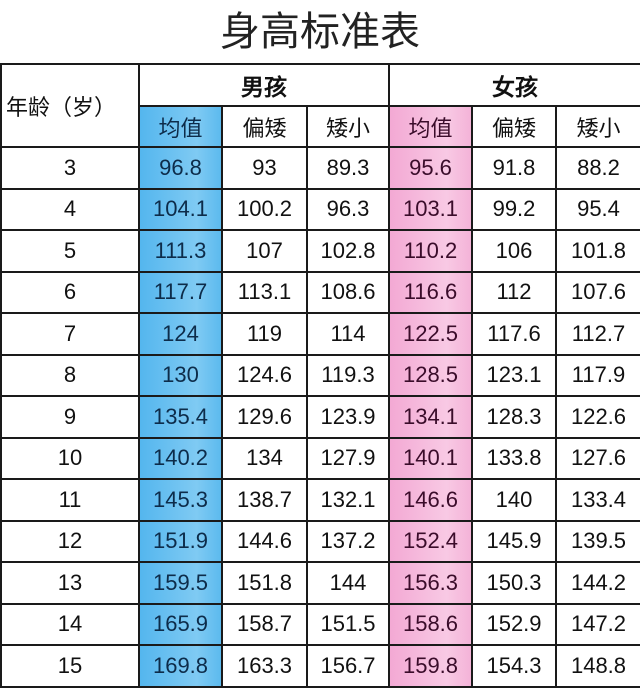 This screenshot has width=640, height=688. I want to click on girls-short-cell: 117.6, so click(514, 334).